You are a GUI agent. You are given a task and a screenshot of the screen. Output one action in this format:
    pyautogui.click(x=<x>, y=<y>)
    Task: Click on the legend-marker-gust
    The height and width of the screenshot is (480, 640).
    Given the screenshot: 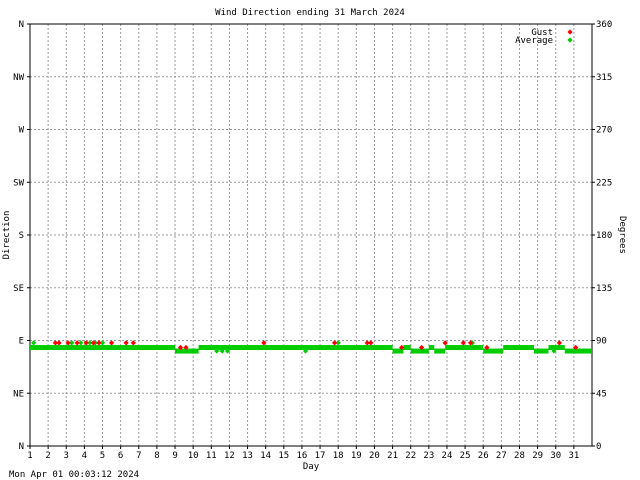 What is the action you would take?
    pyautogui.click(x=570, y=32)
    